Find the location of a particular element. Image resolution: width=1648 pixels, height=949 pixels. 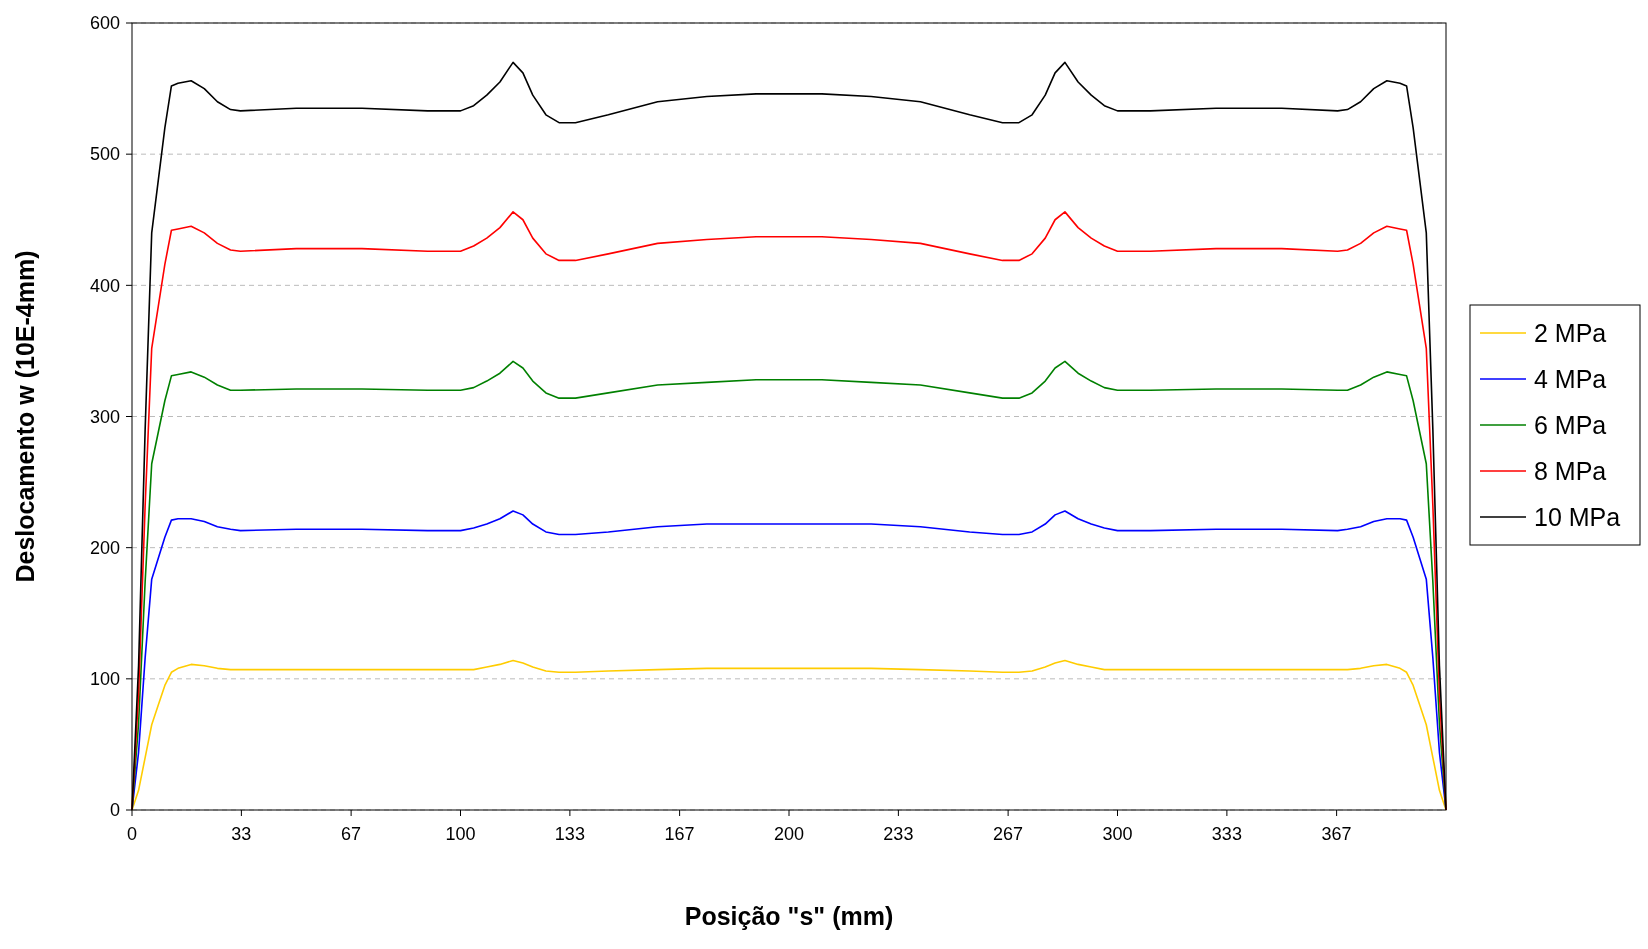

y-tick-label: 600 is located at coordinates (104, 23).